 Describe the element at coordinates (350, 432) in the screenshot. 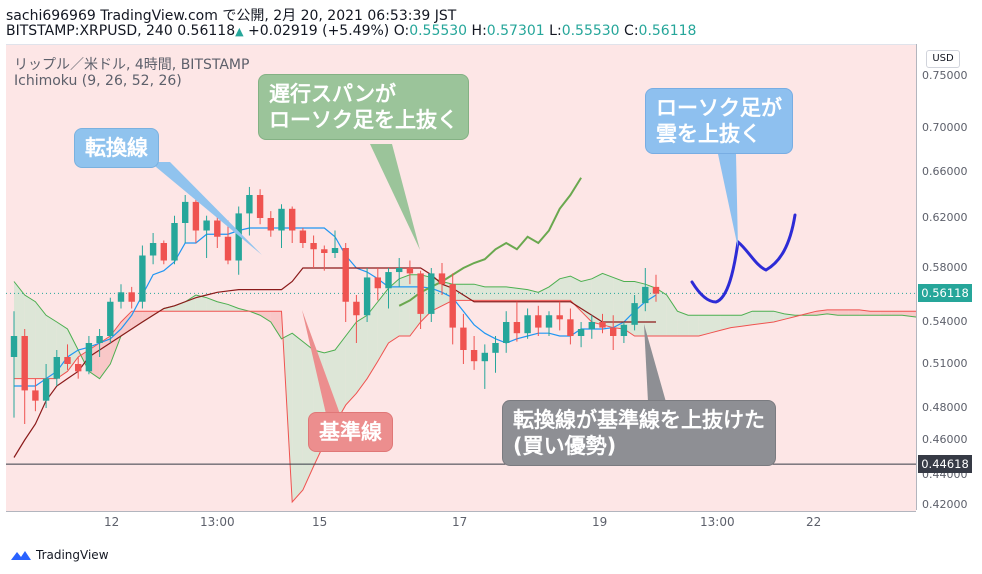

I see `callout-kijun: 基準線` at that location.